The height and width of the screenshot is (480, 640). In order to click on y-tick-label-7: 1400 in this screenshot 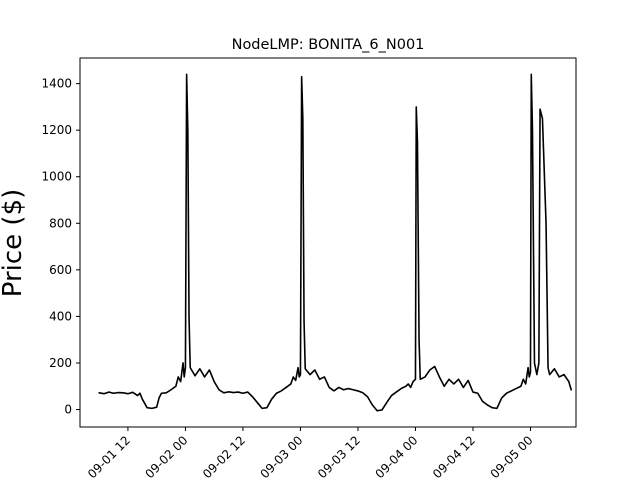, I will do `click(56, 84)`.